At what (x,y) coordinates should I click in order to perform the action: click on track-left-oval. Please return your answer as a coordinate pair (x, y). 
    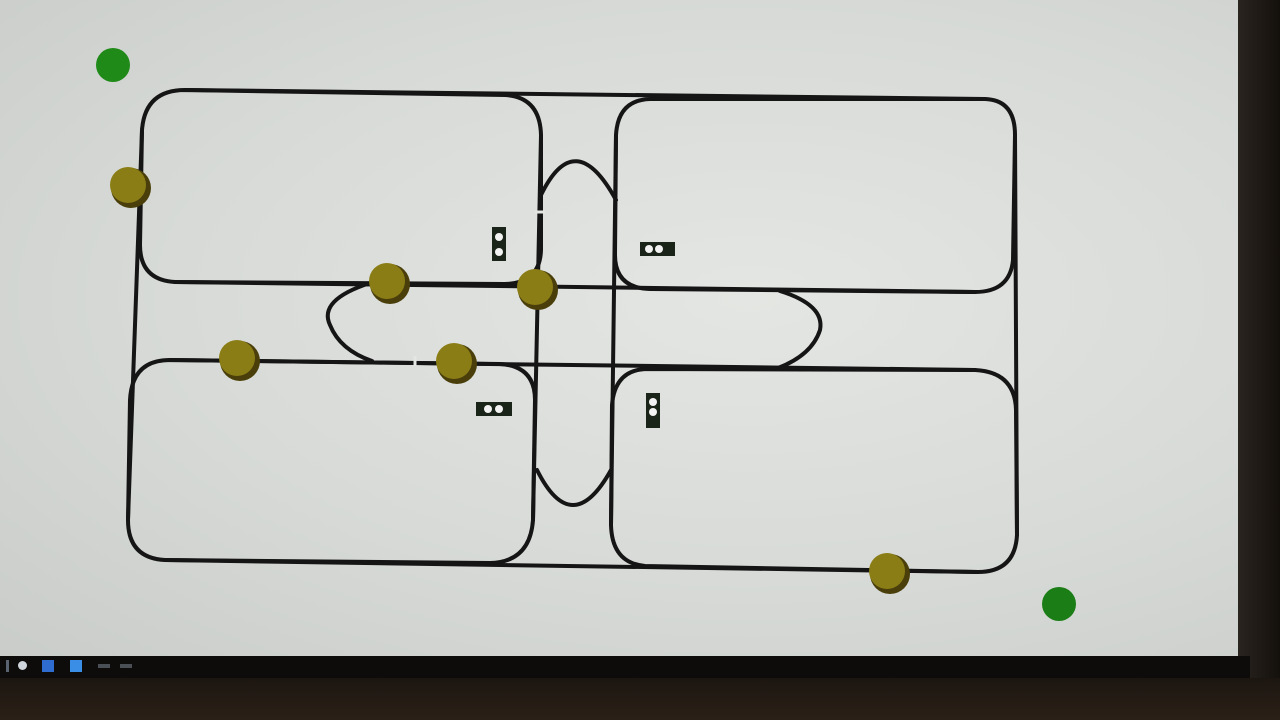
    Looking at the image, I should click on (349, 322).